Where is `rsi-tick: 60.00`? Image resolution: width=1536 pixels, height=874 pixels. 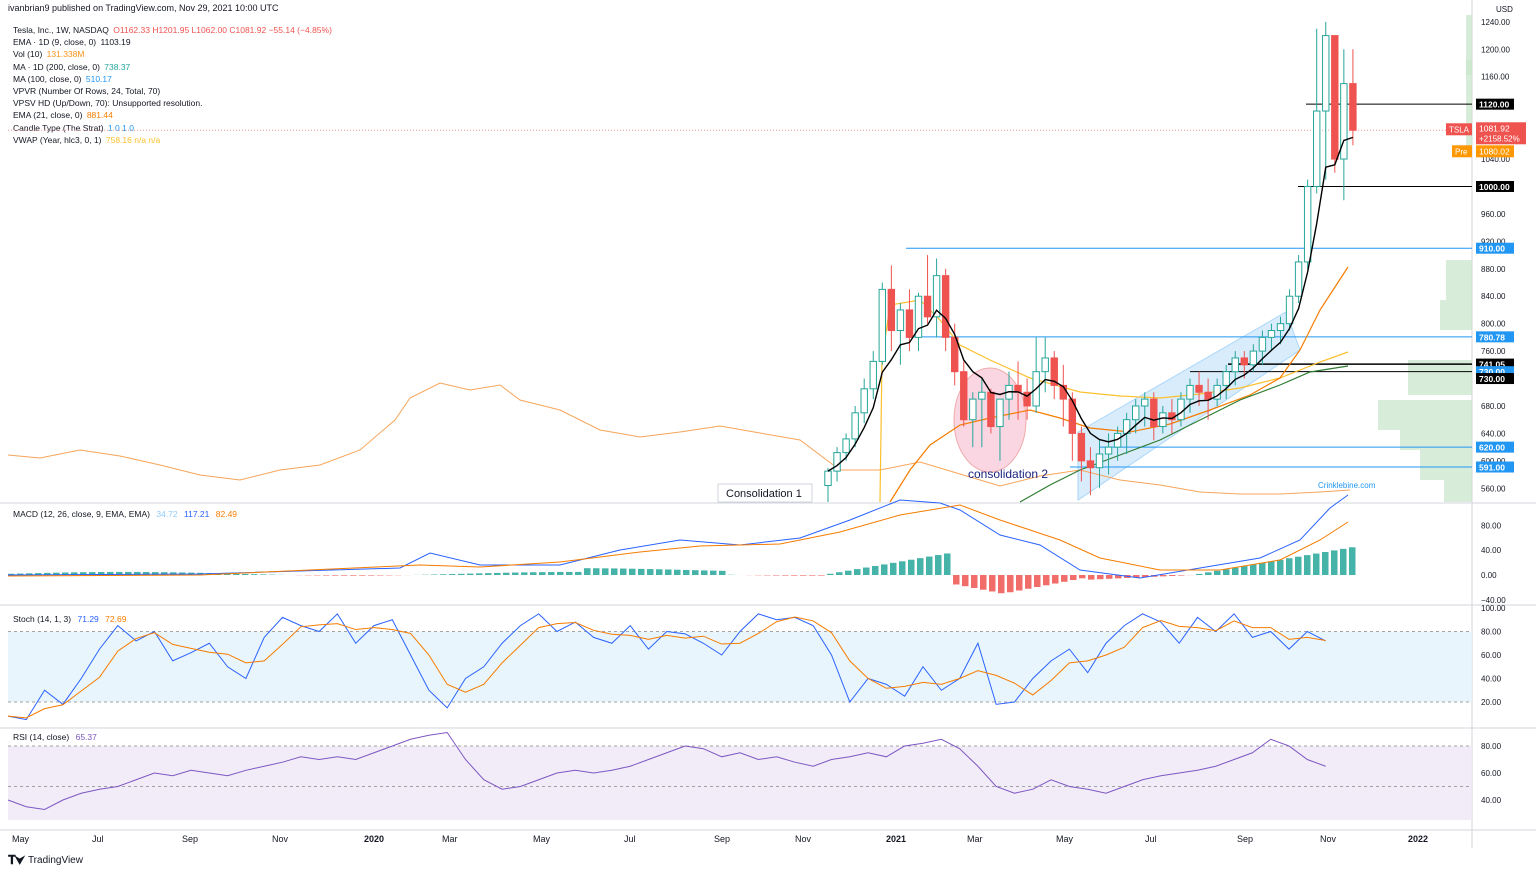
rsi-tick: 60.00 is located at coordinates (1491, 773).